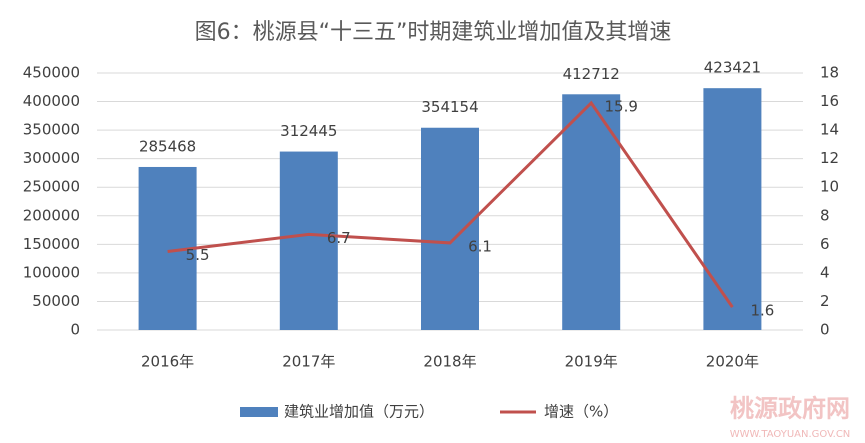  What do you see at coordinates (829, 73) in the screenshot?
I see `y2-tick-label: 18` at bounding box center [829, 73].